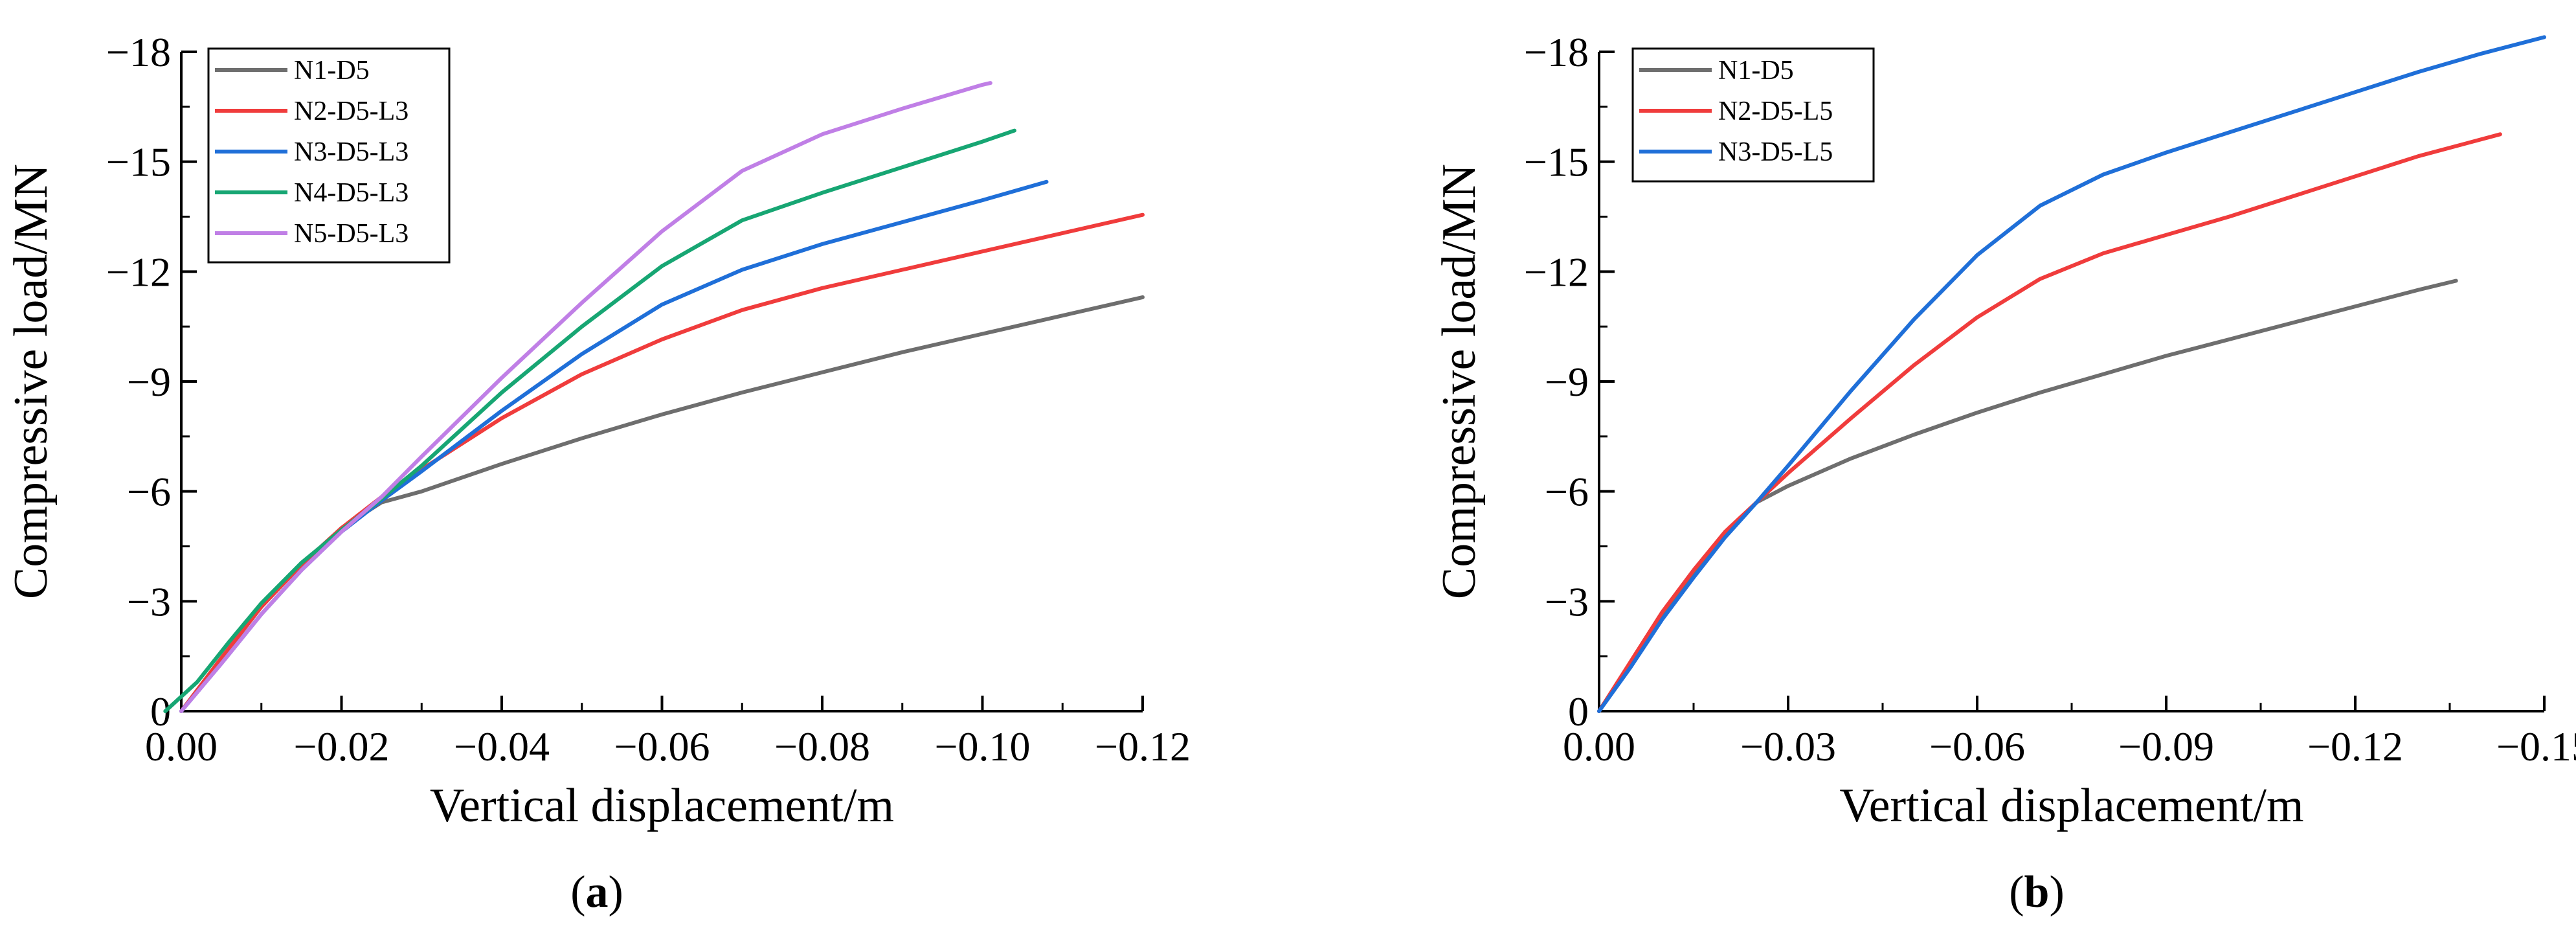 This screenshot has width=2576, height=945. Describe the element at coordinates (1977, 746) in the screenshot. I see `panel-b-x-tick-label: −0.06` at that location.